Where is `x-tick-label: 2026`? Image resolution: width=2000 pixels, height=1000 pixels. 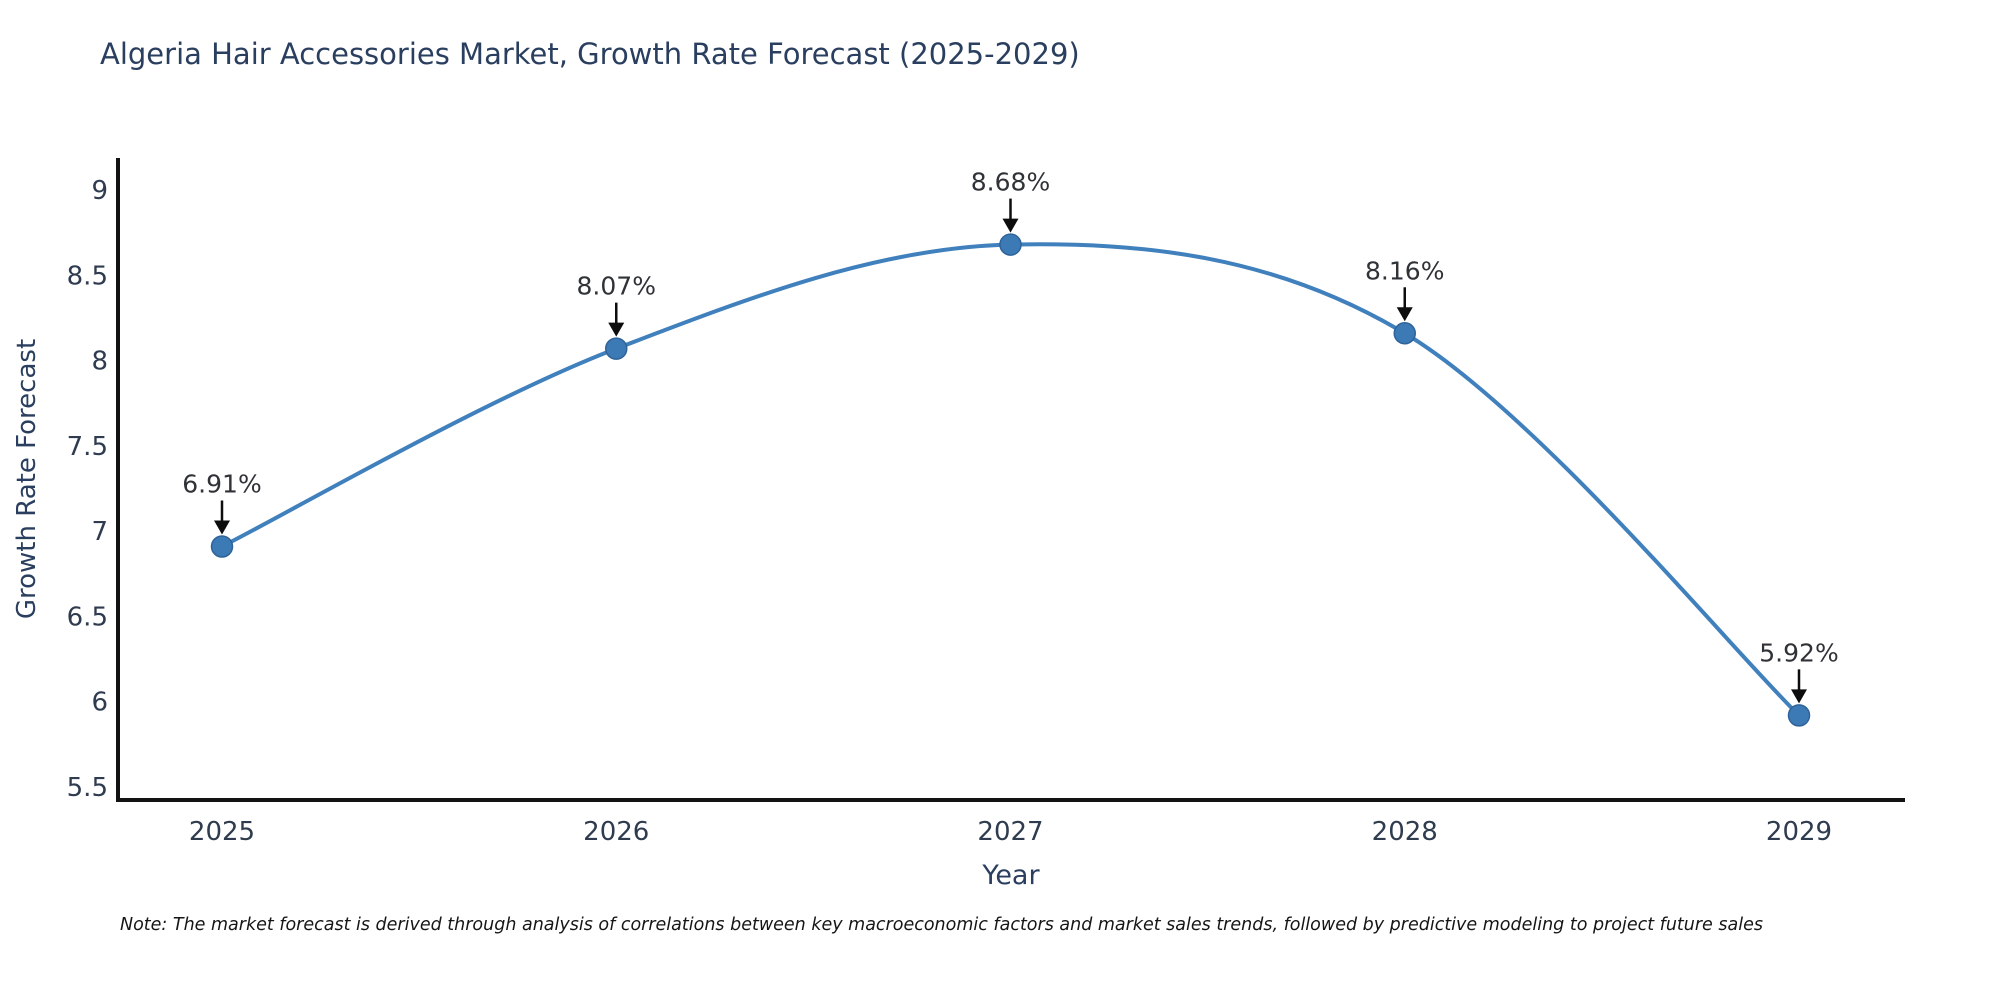
x-tick-label: 2026 is located at coordinates (616, 832).